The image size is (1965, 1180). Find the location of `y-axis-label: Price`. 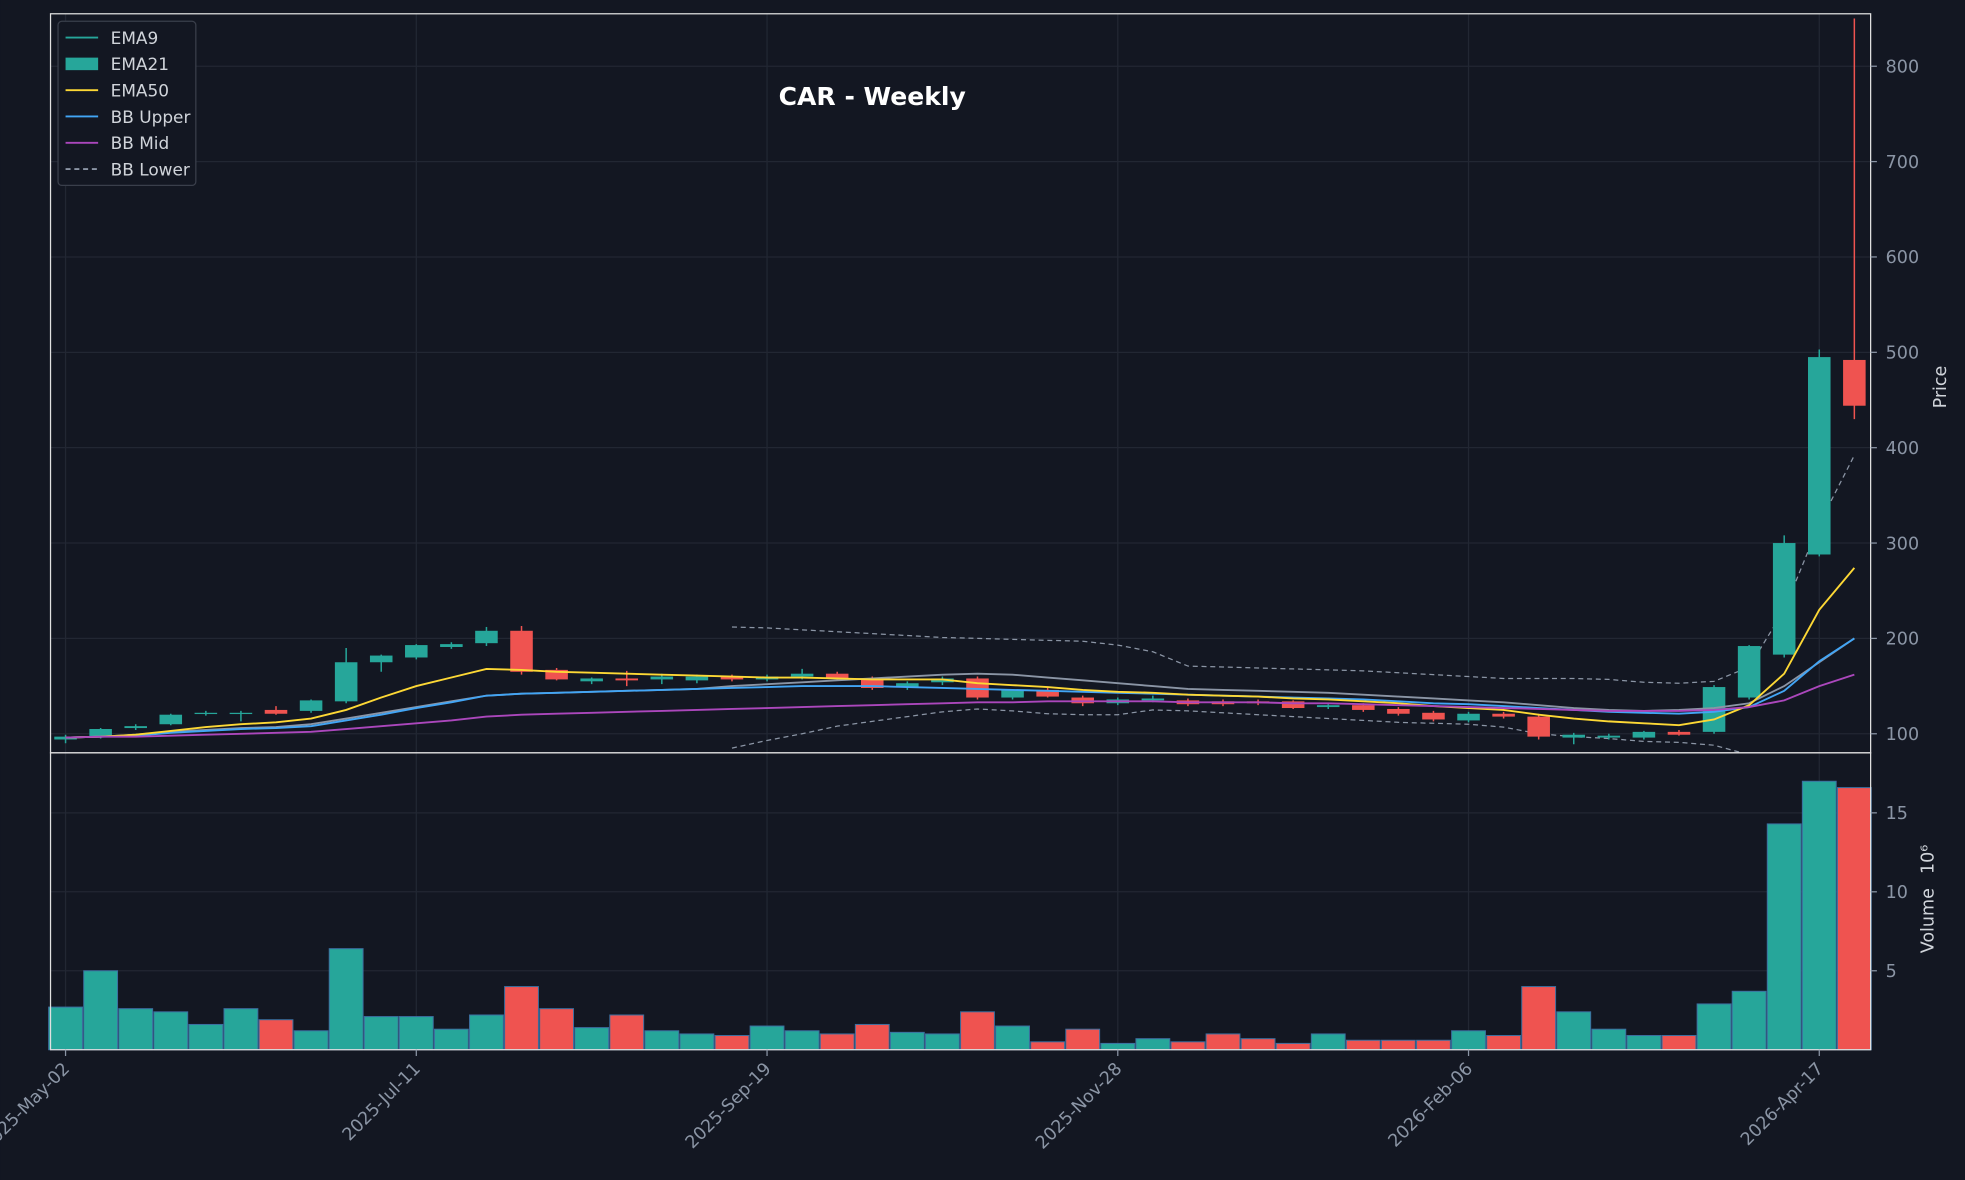

y-axis-label: Price is located at coordinates (1941, 387).